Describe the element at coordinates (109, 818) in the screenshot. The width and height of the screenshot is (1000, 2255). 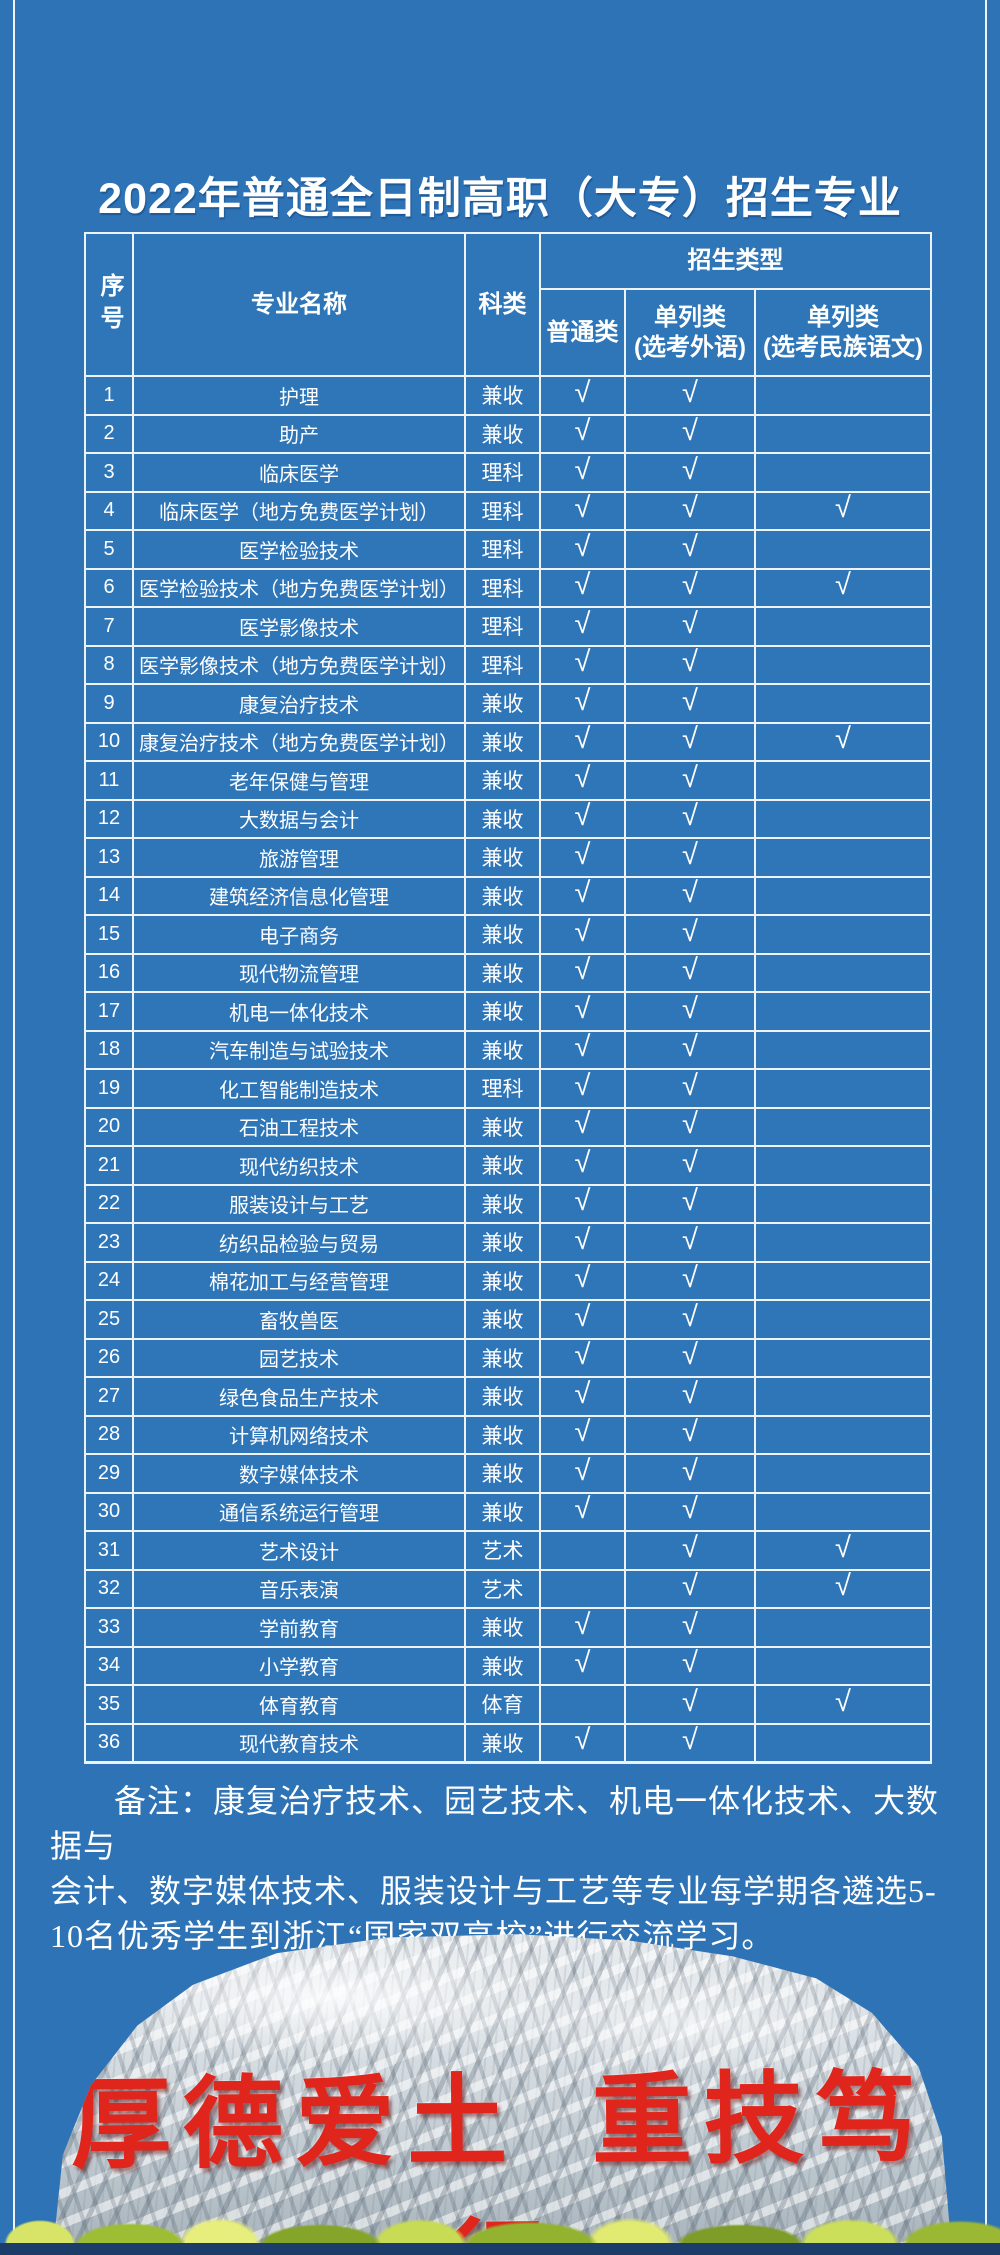
I see `row-number: 12` at that location.